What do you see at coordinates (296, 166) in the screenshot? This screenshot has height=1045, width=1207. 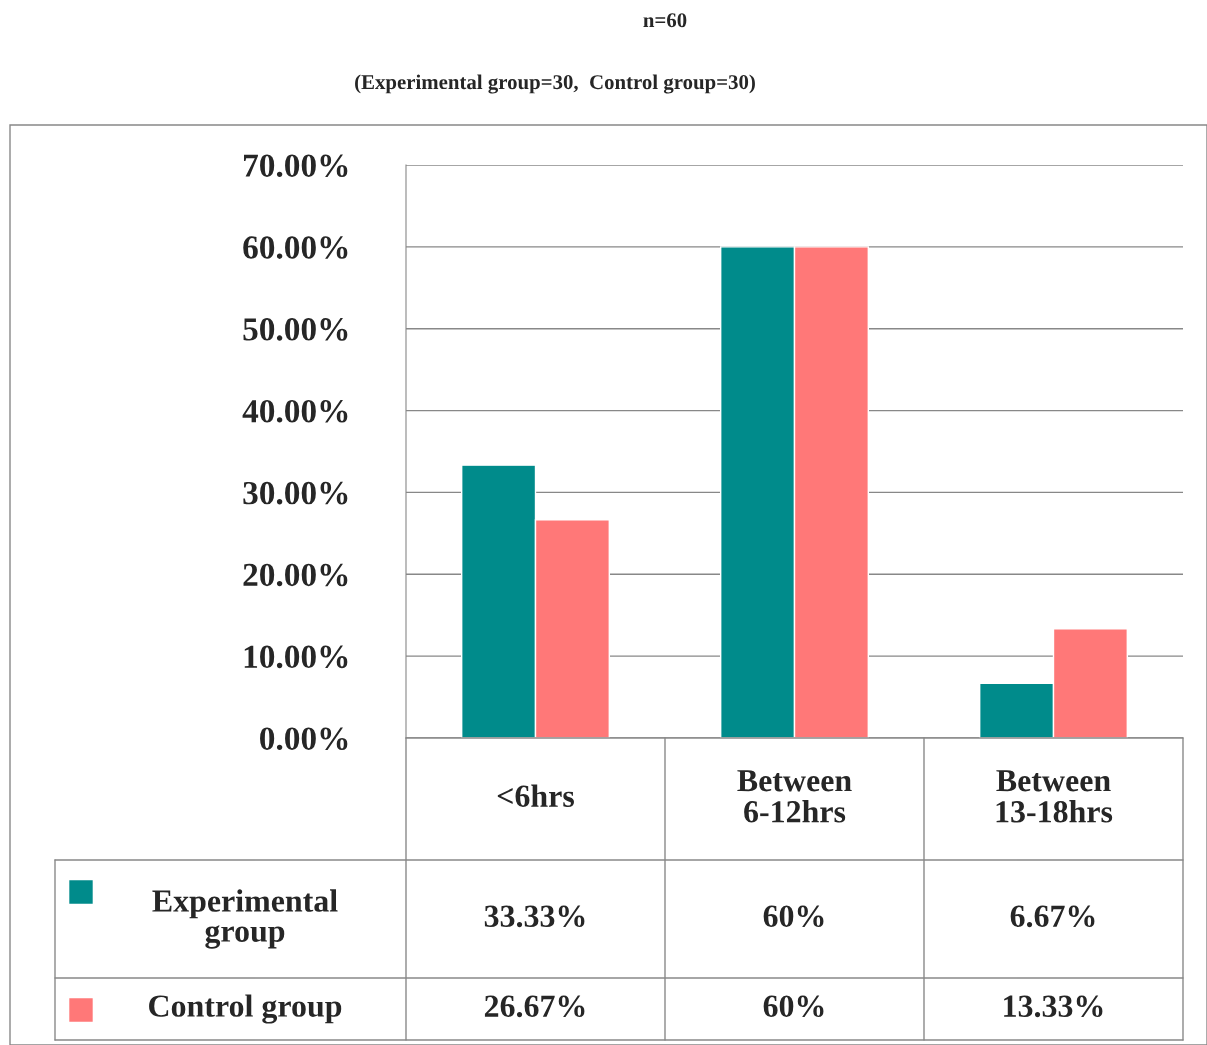 I see `y-tick-label: 70.00%` at bounding box center [296, 166].